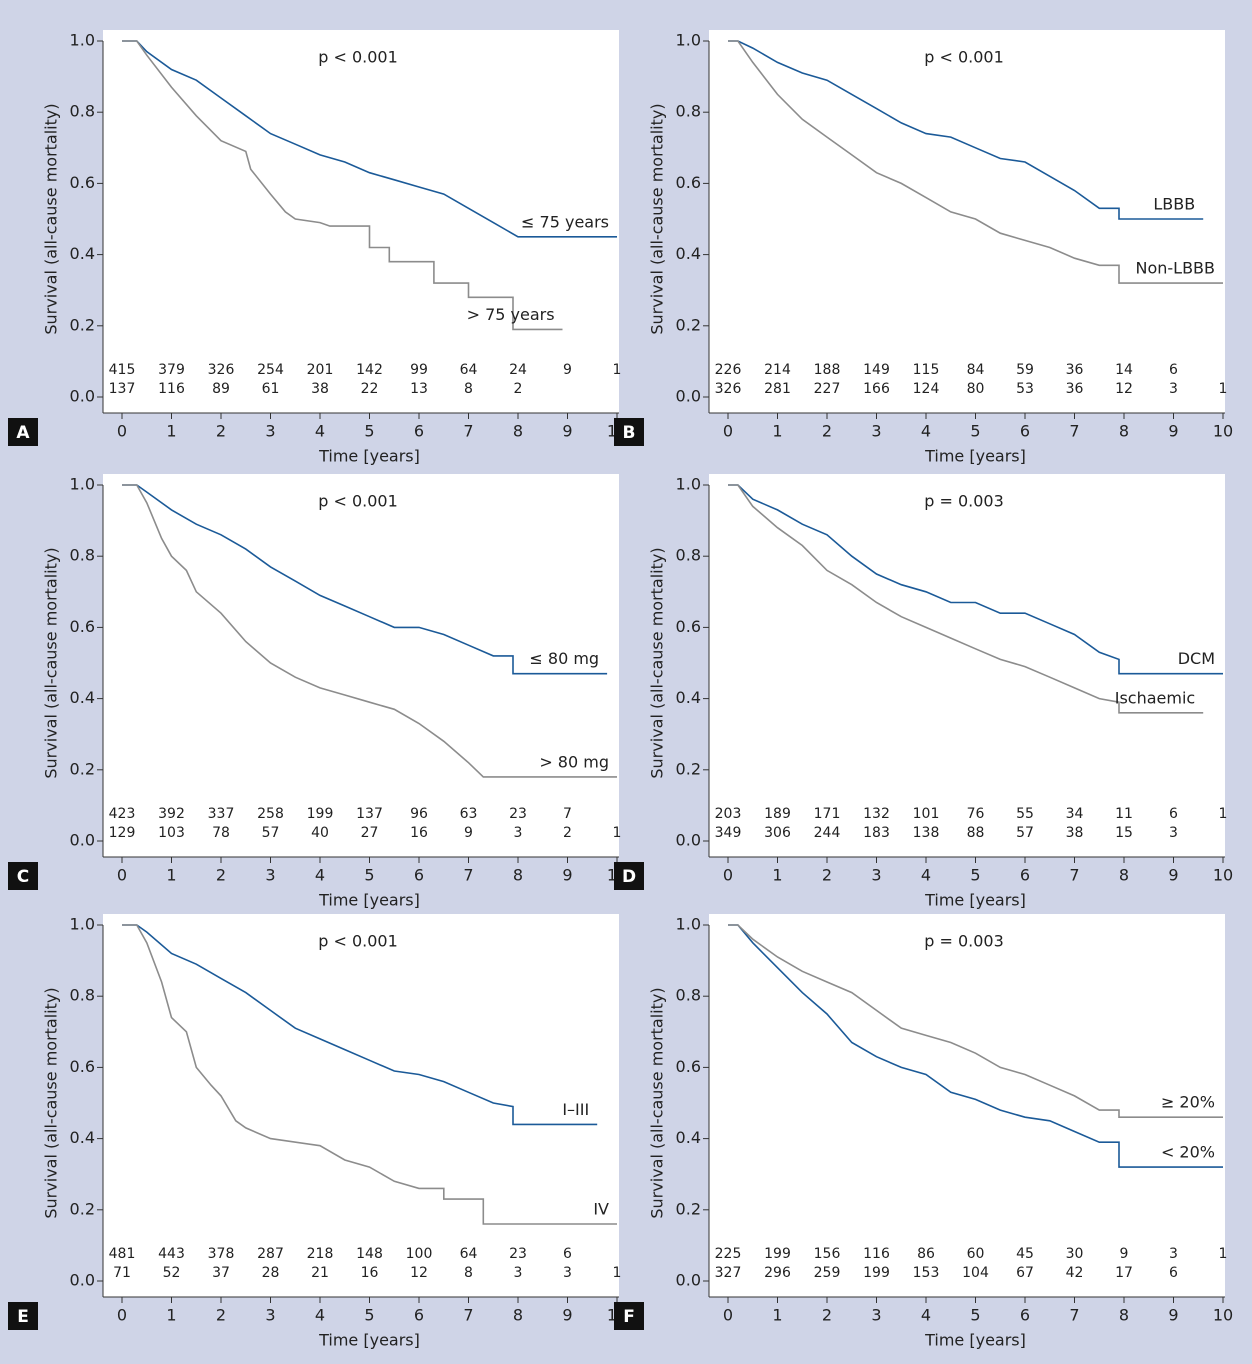  I want to click on at-risk-count: 188, so click(827, 370).